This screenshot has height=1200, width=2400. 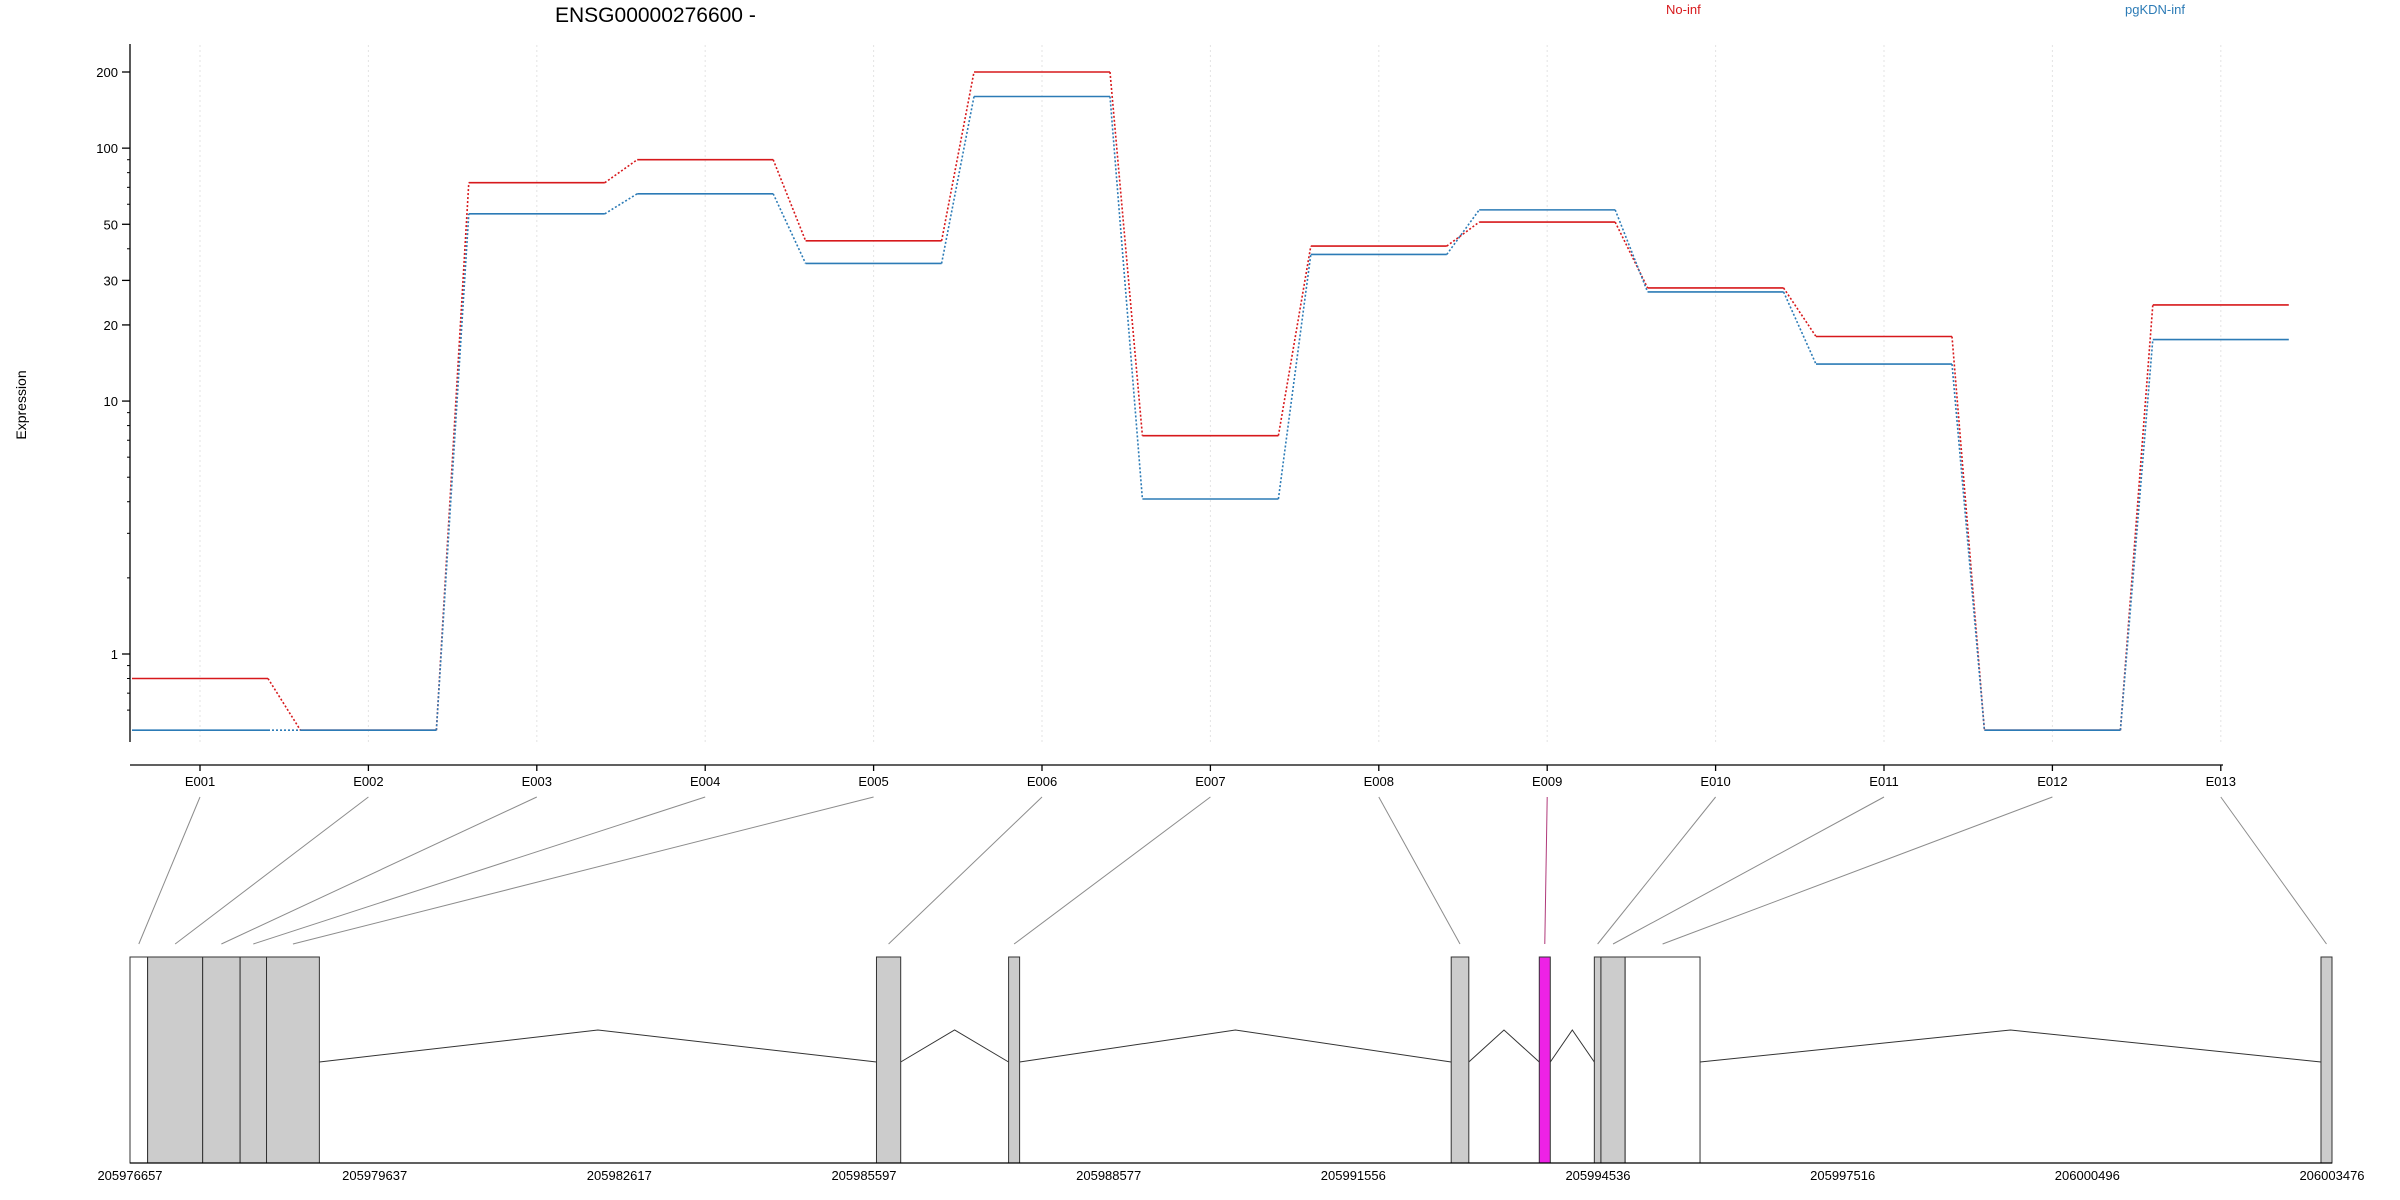 What do you see at coordinates (873, 781) in the screenshot?
I see `x-tick-label: E005` at bounding box center [873, 781].